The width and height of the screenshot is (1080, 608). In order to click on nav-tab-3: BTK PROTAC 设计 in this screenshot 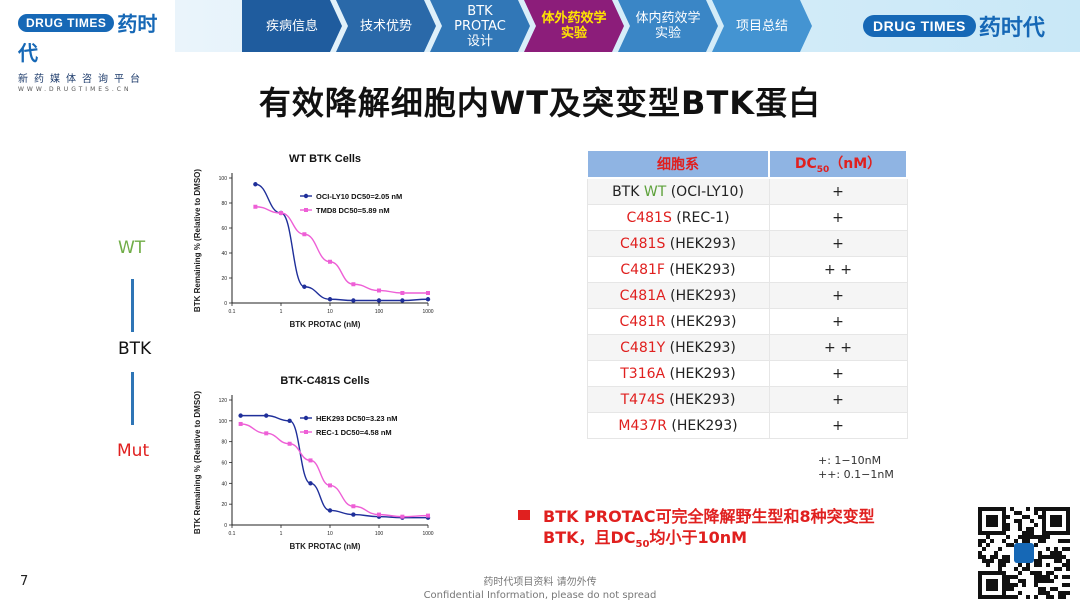, I will do `click(480, 26)`.